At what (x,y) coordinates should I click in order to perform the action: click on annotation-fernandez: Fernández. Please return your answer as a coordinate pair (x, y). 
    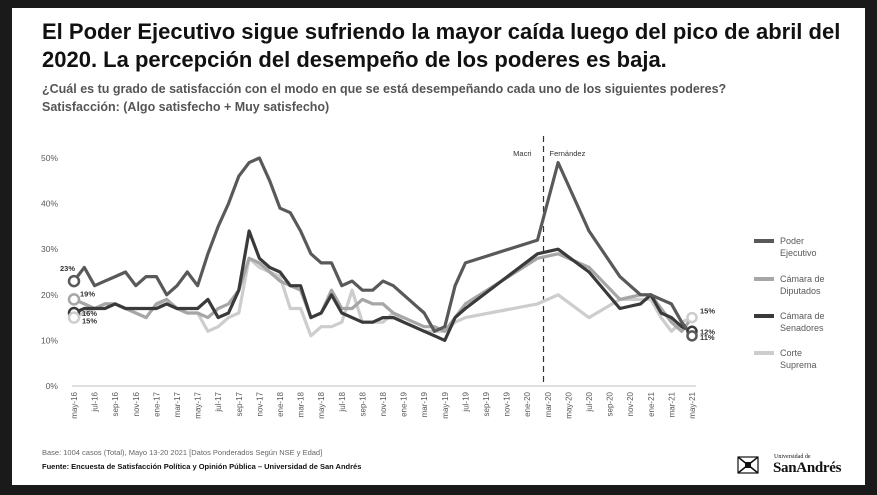
    Looking at the image, I should click on (568, 153).